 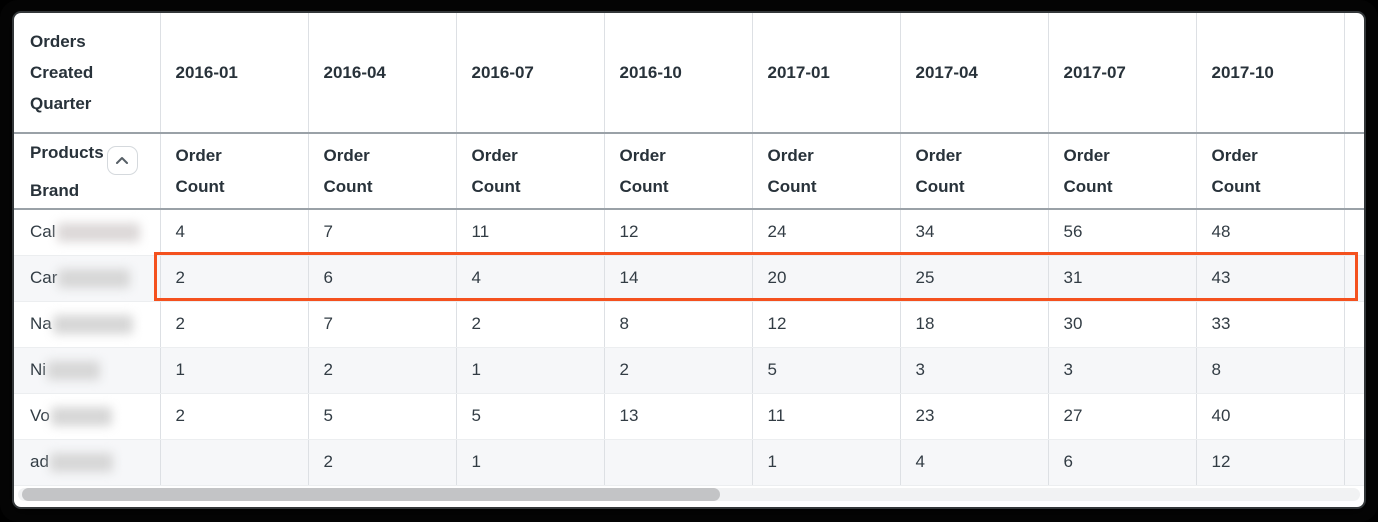 What do you see at coordinates (1121, 232) in the screenshot?
I see `order-count-cell: 56` at bounding box center [1121, 232].